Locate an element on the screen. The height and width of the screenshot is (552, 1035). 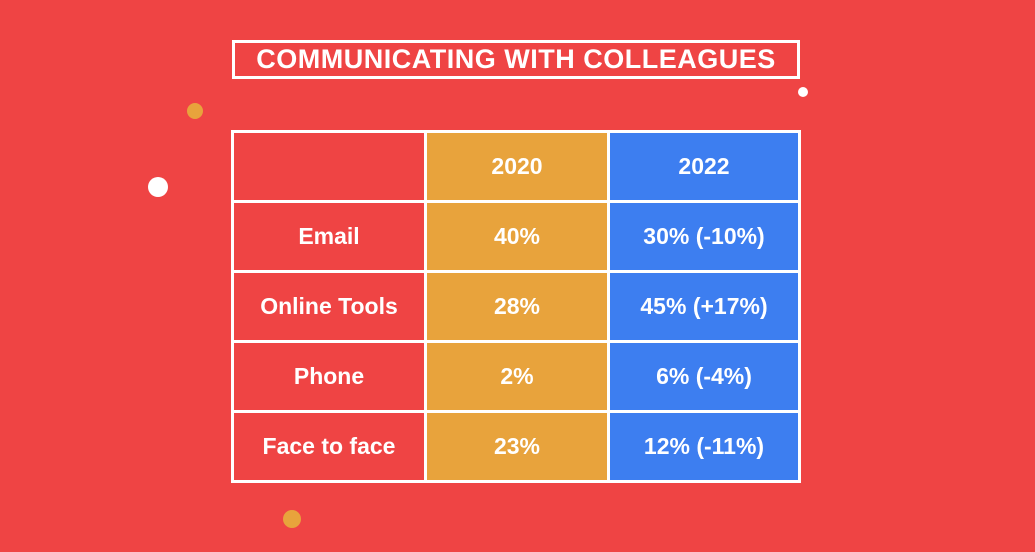
page-title: COMMUNICATING WITH COLLEAGUES is located at coordinates (516, 59).